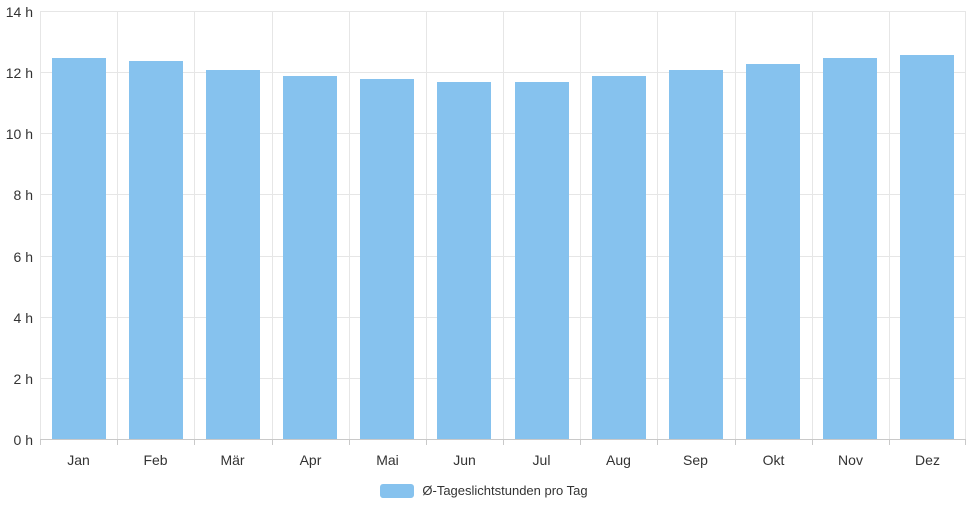  What do you see at coordinates (773, 252) in the screenshot?
I see `bar-okt` at bounding box center [773, 252].